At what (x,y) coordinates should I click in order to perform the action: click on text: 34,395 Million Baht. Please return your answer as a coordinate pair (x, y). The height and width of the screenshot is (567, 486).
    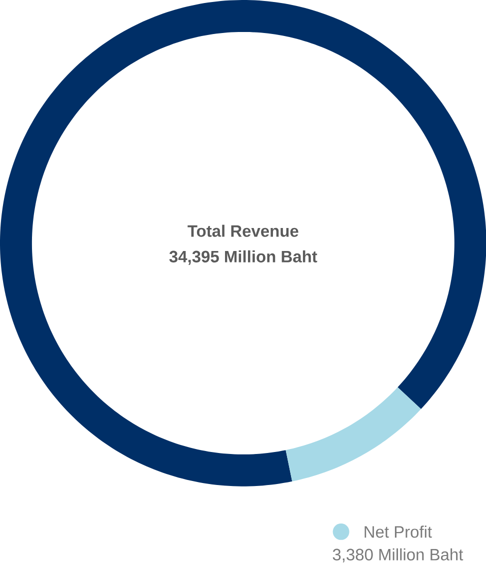
    Looking at the image, I should click on (243, 257).